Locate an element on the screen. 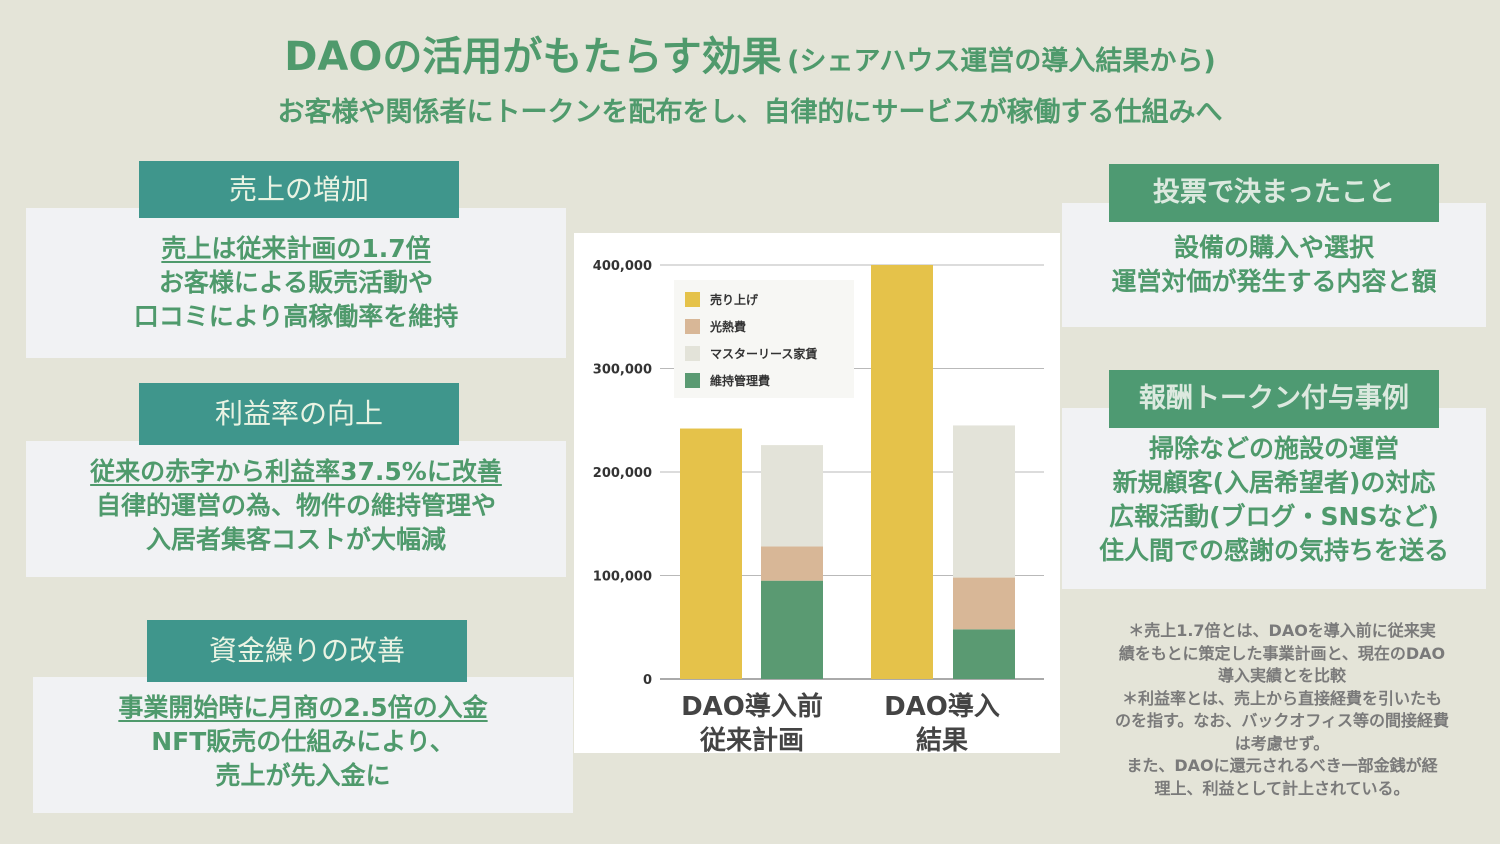 The image size is (1500, 844). page-subtitle: お客様や関係者にトークンを配布をし、自律的にサービスが稼働する仕組みへ is located at coordinates (750, 112).